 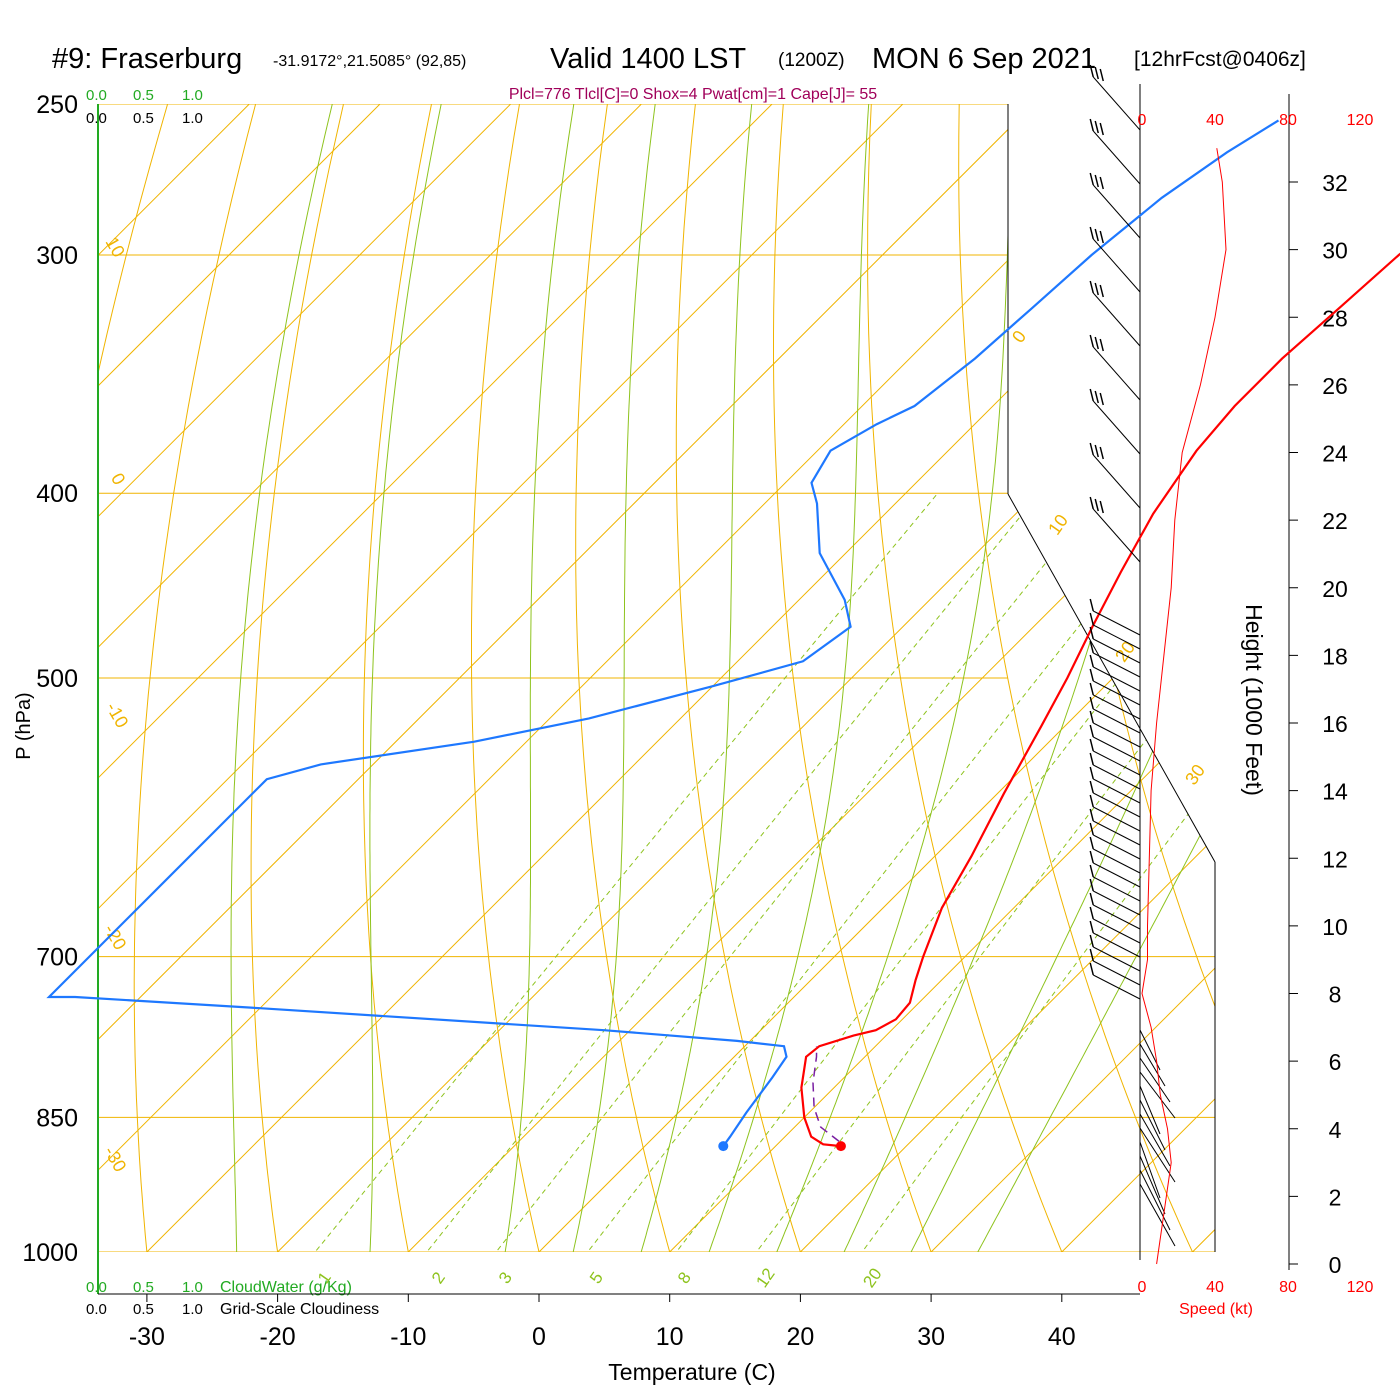 I want to click on dry-adiabat-label: 30, so click(x=1195, y=775).